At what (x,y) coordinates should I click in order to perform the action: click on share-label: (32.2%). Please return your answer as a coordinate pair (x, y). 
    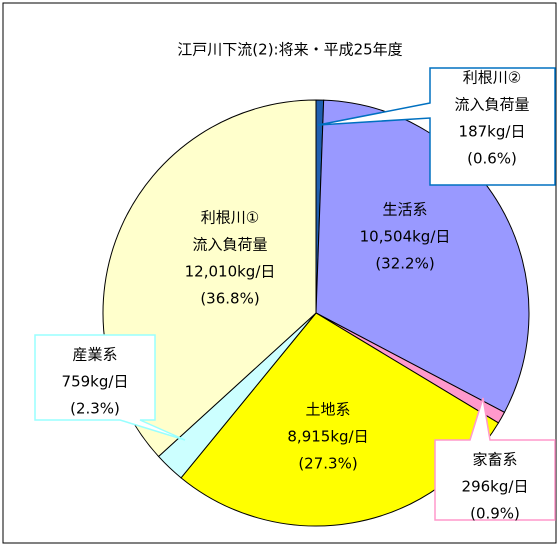
    Looking at the image, I should click on (404, 264).